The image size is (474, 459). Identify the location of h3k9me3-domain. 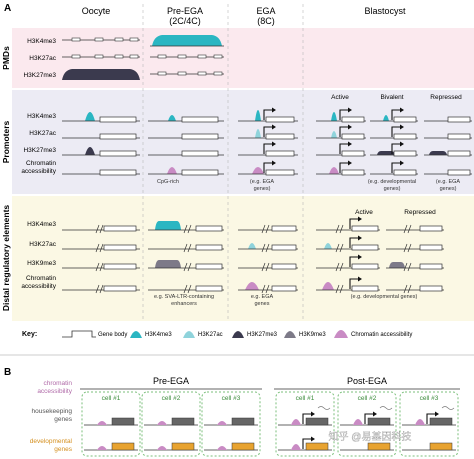
(168, 264).